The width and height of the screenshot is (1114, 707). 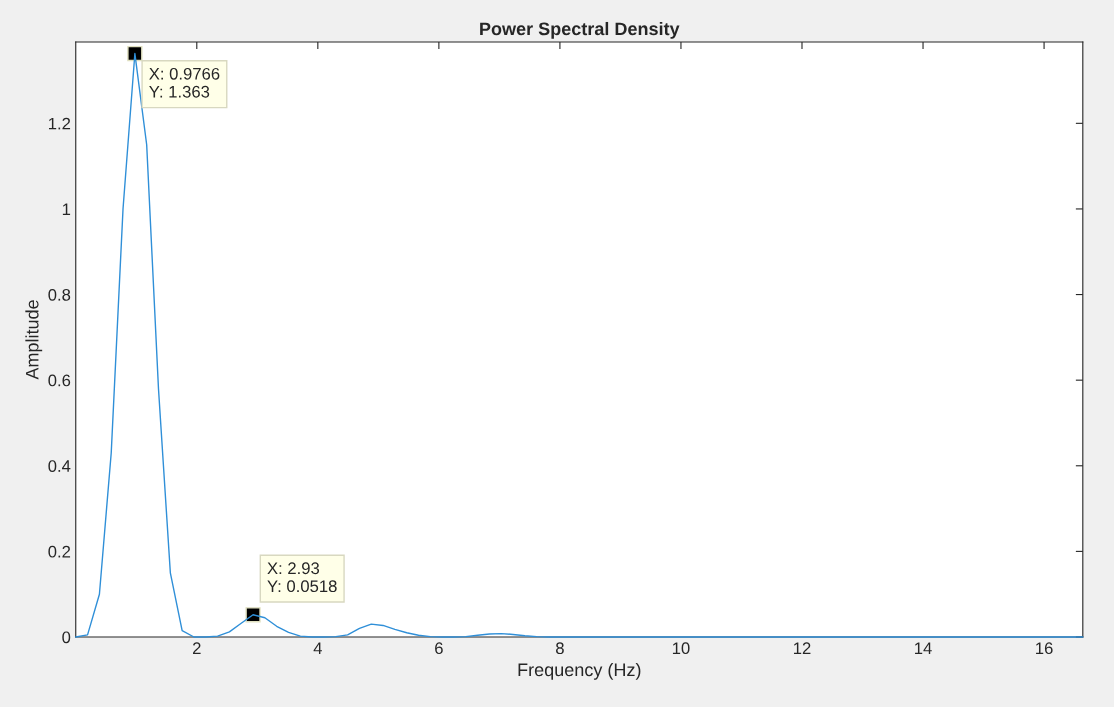 I want to click on y-tick-label: 0.4, so click(x=59, y=466).